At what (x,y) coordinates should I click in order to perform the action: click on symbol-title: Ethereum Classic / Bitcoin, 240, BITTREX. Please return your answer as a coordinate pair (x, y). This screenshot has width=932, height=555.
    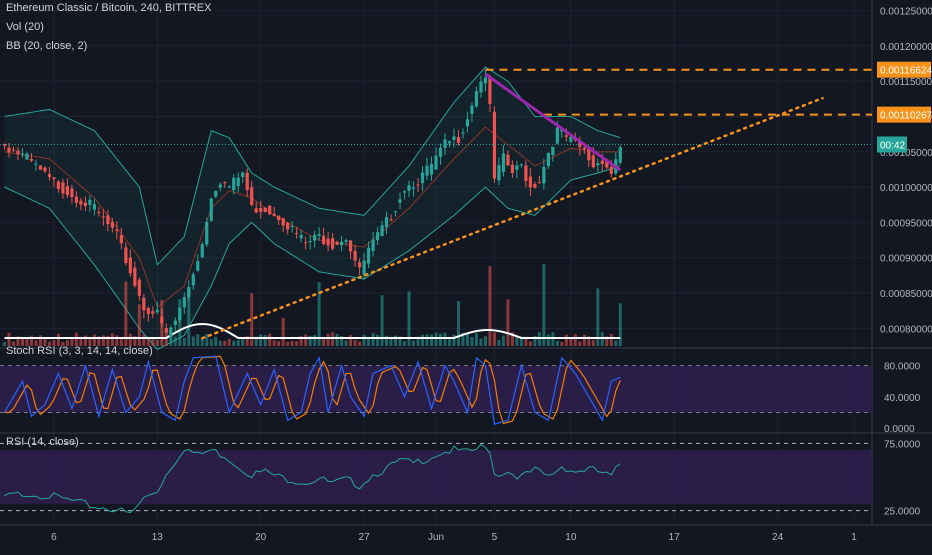
    Looking at the image, I should click on (109, 8).